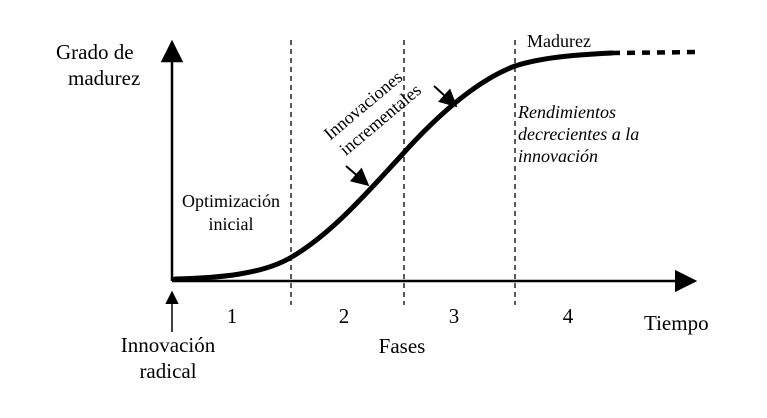 This screenshot has height=418, width=767. I want to click on x-axis-label: Tiempo, so click(676, 323).